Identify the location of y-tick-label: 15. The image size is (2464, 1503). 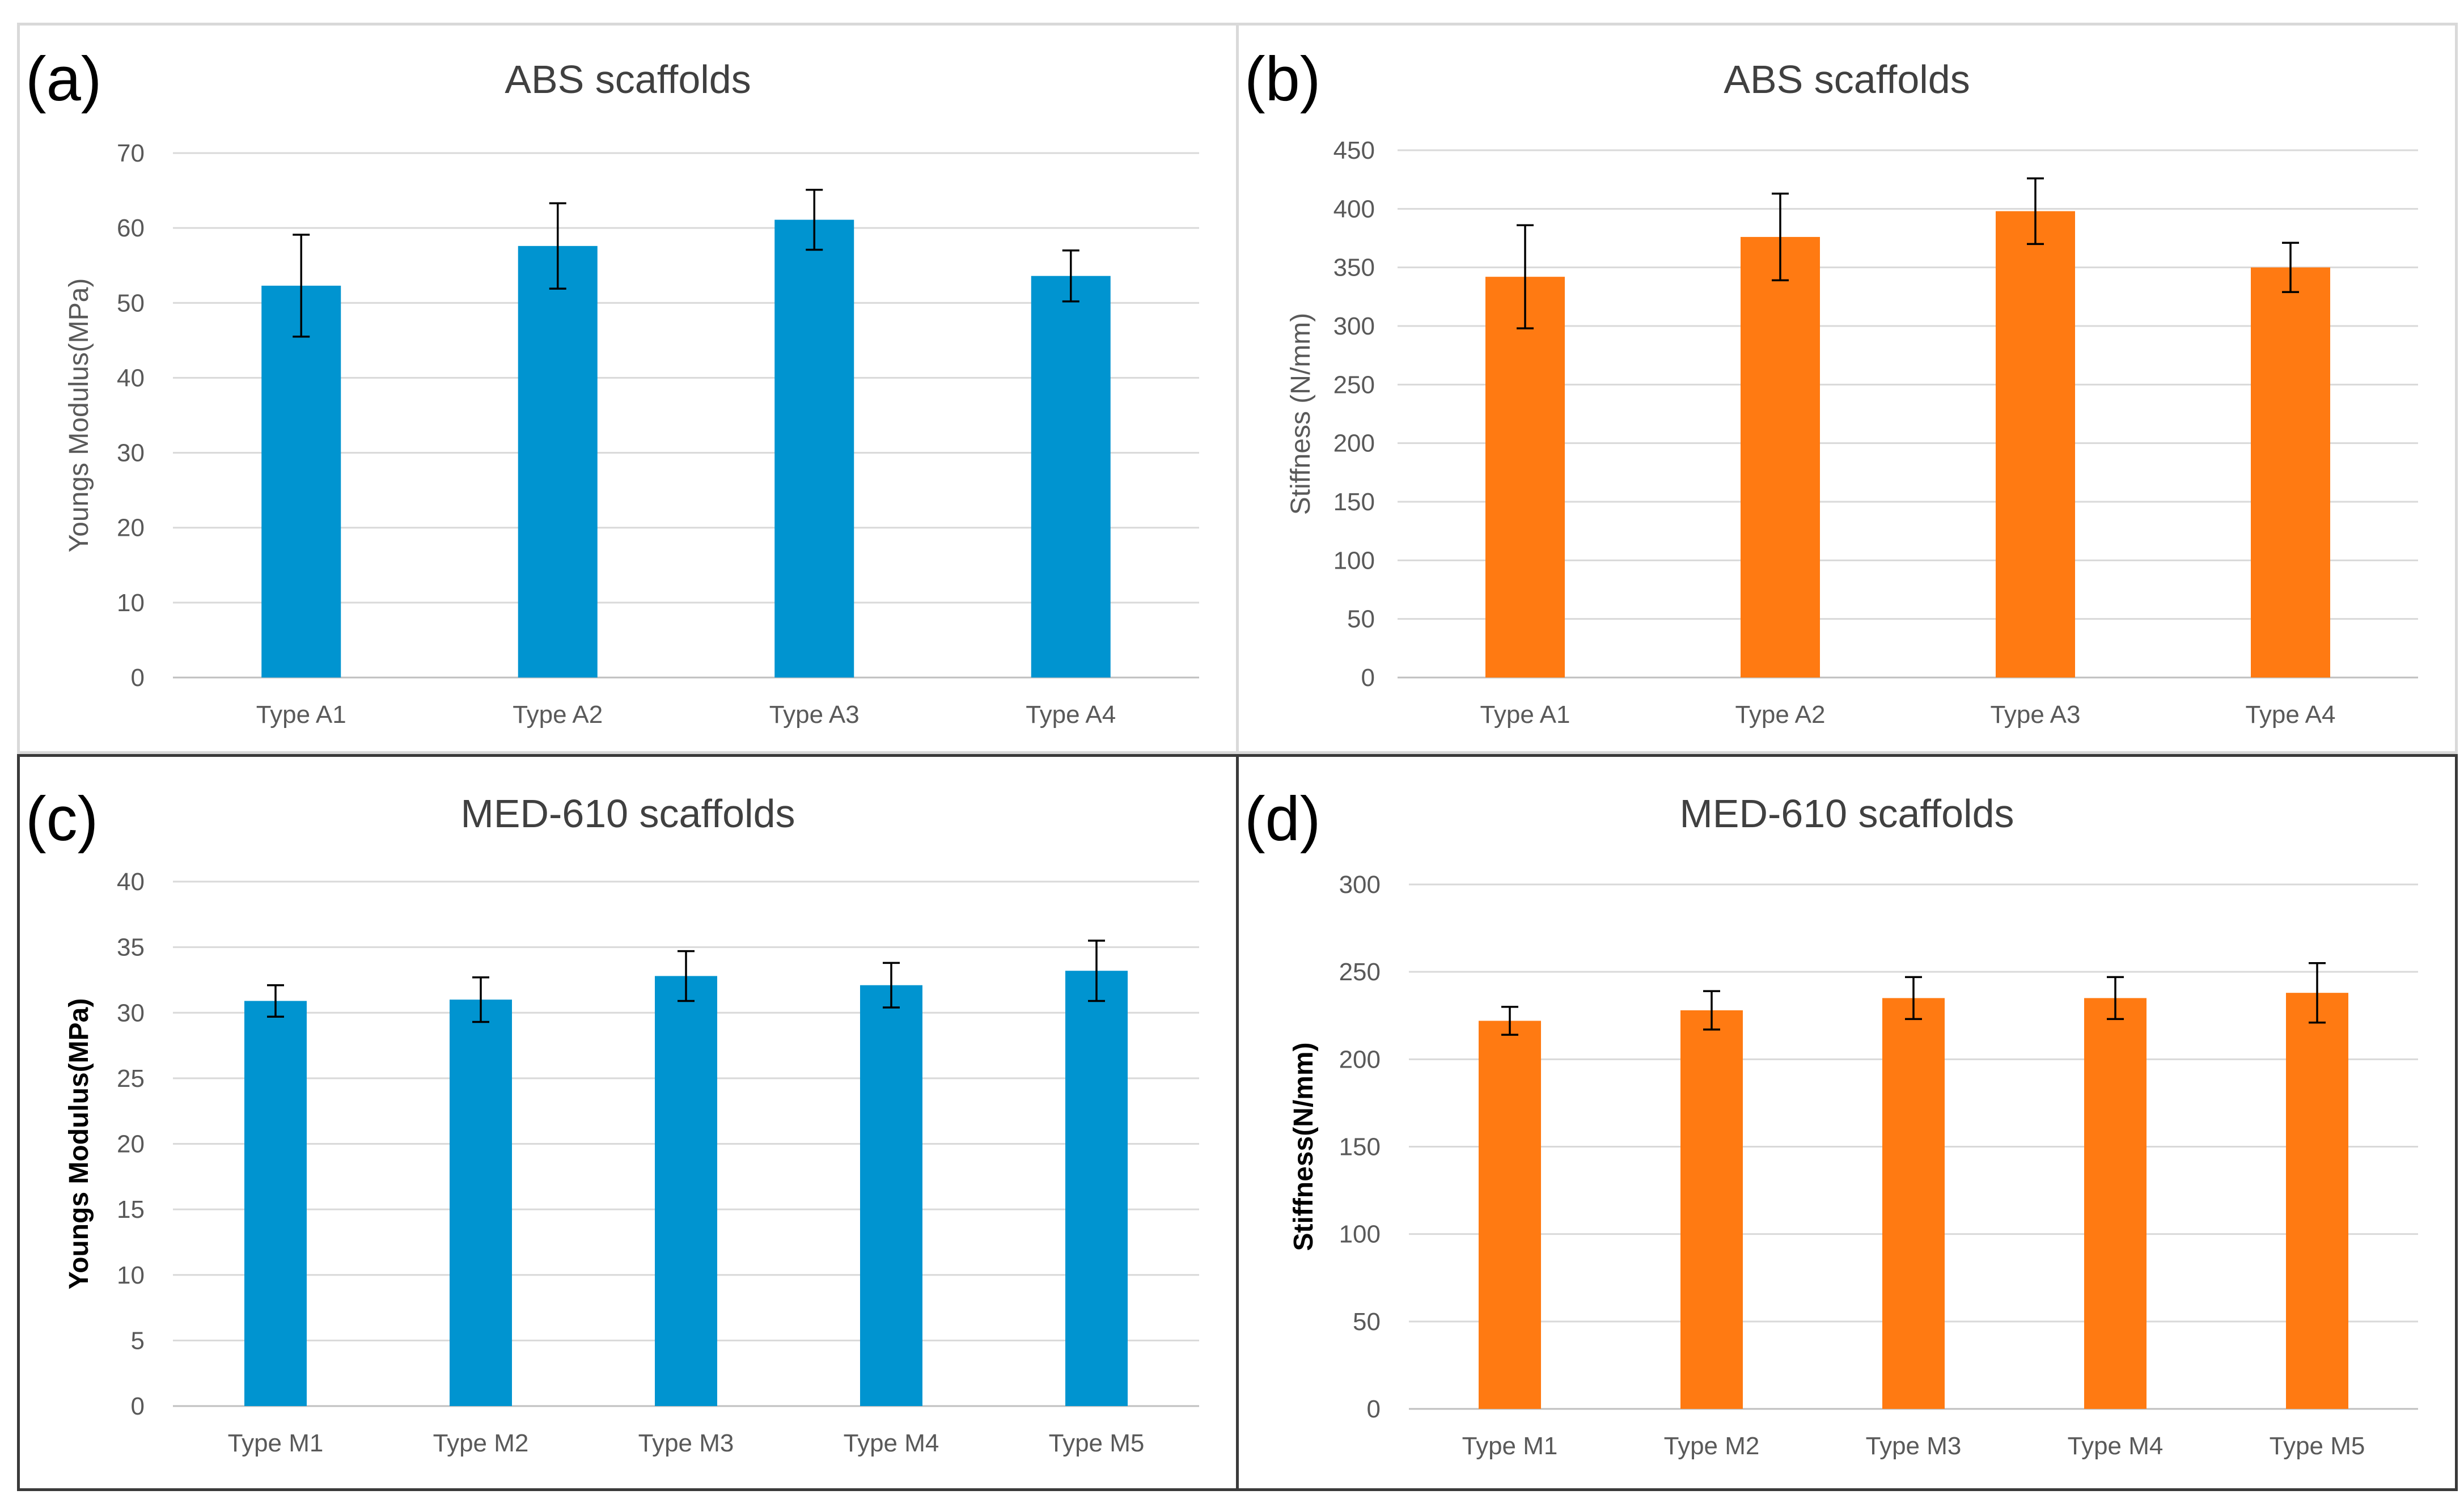
(131, 1209).